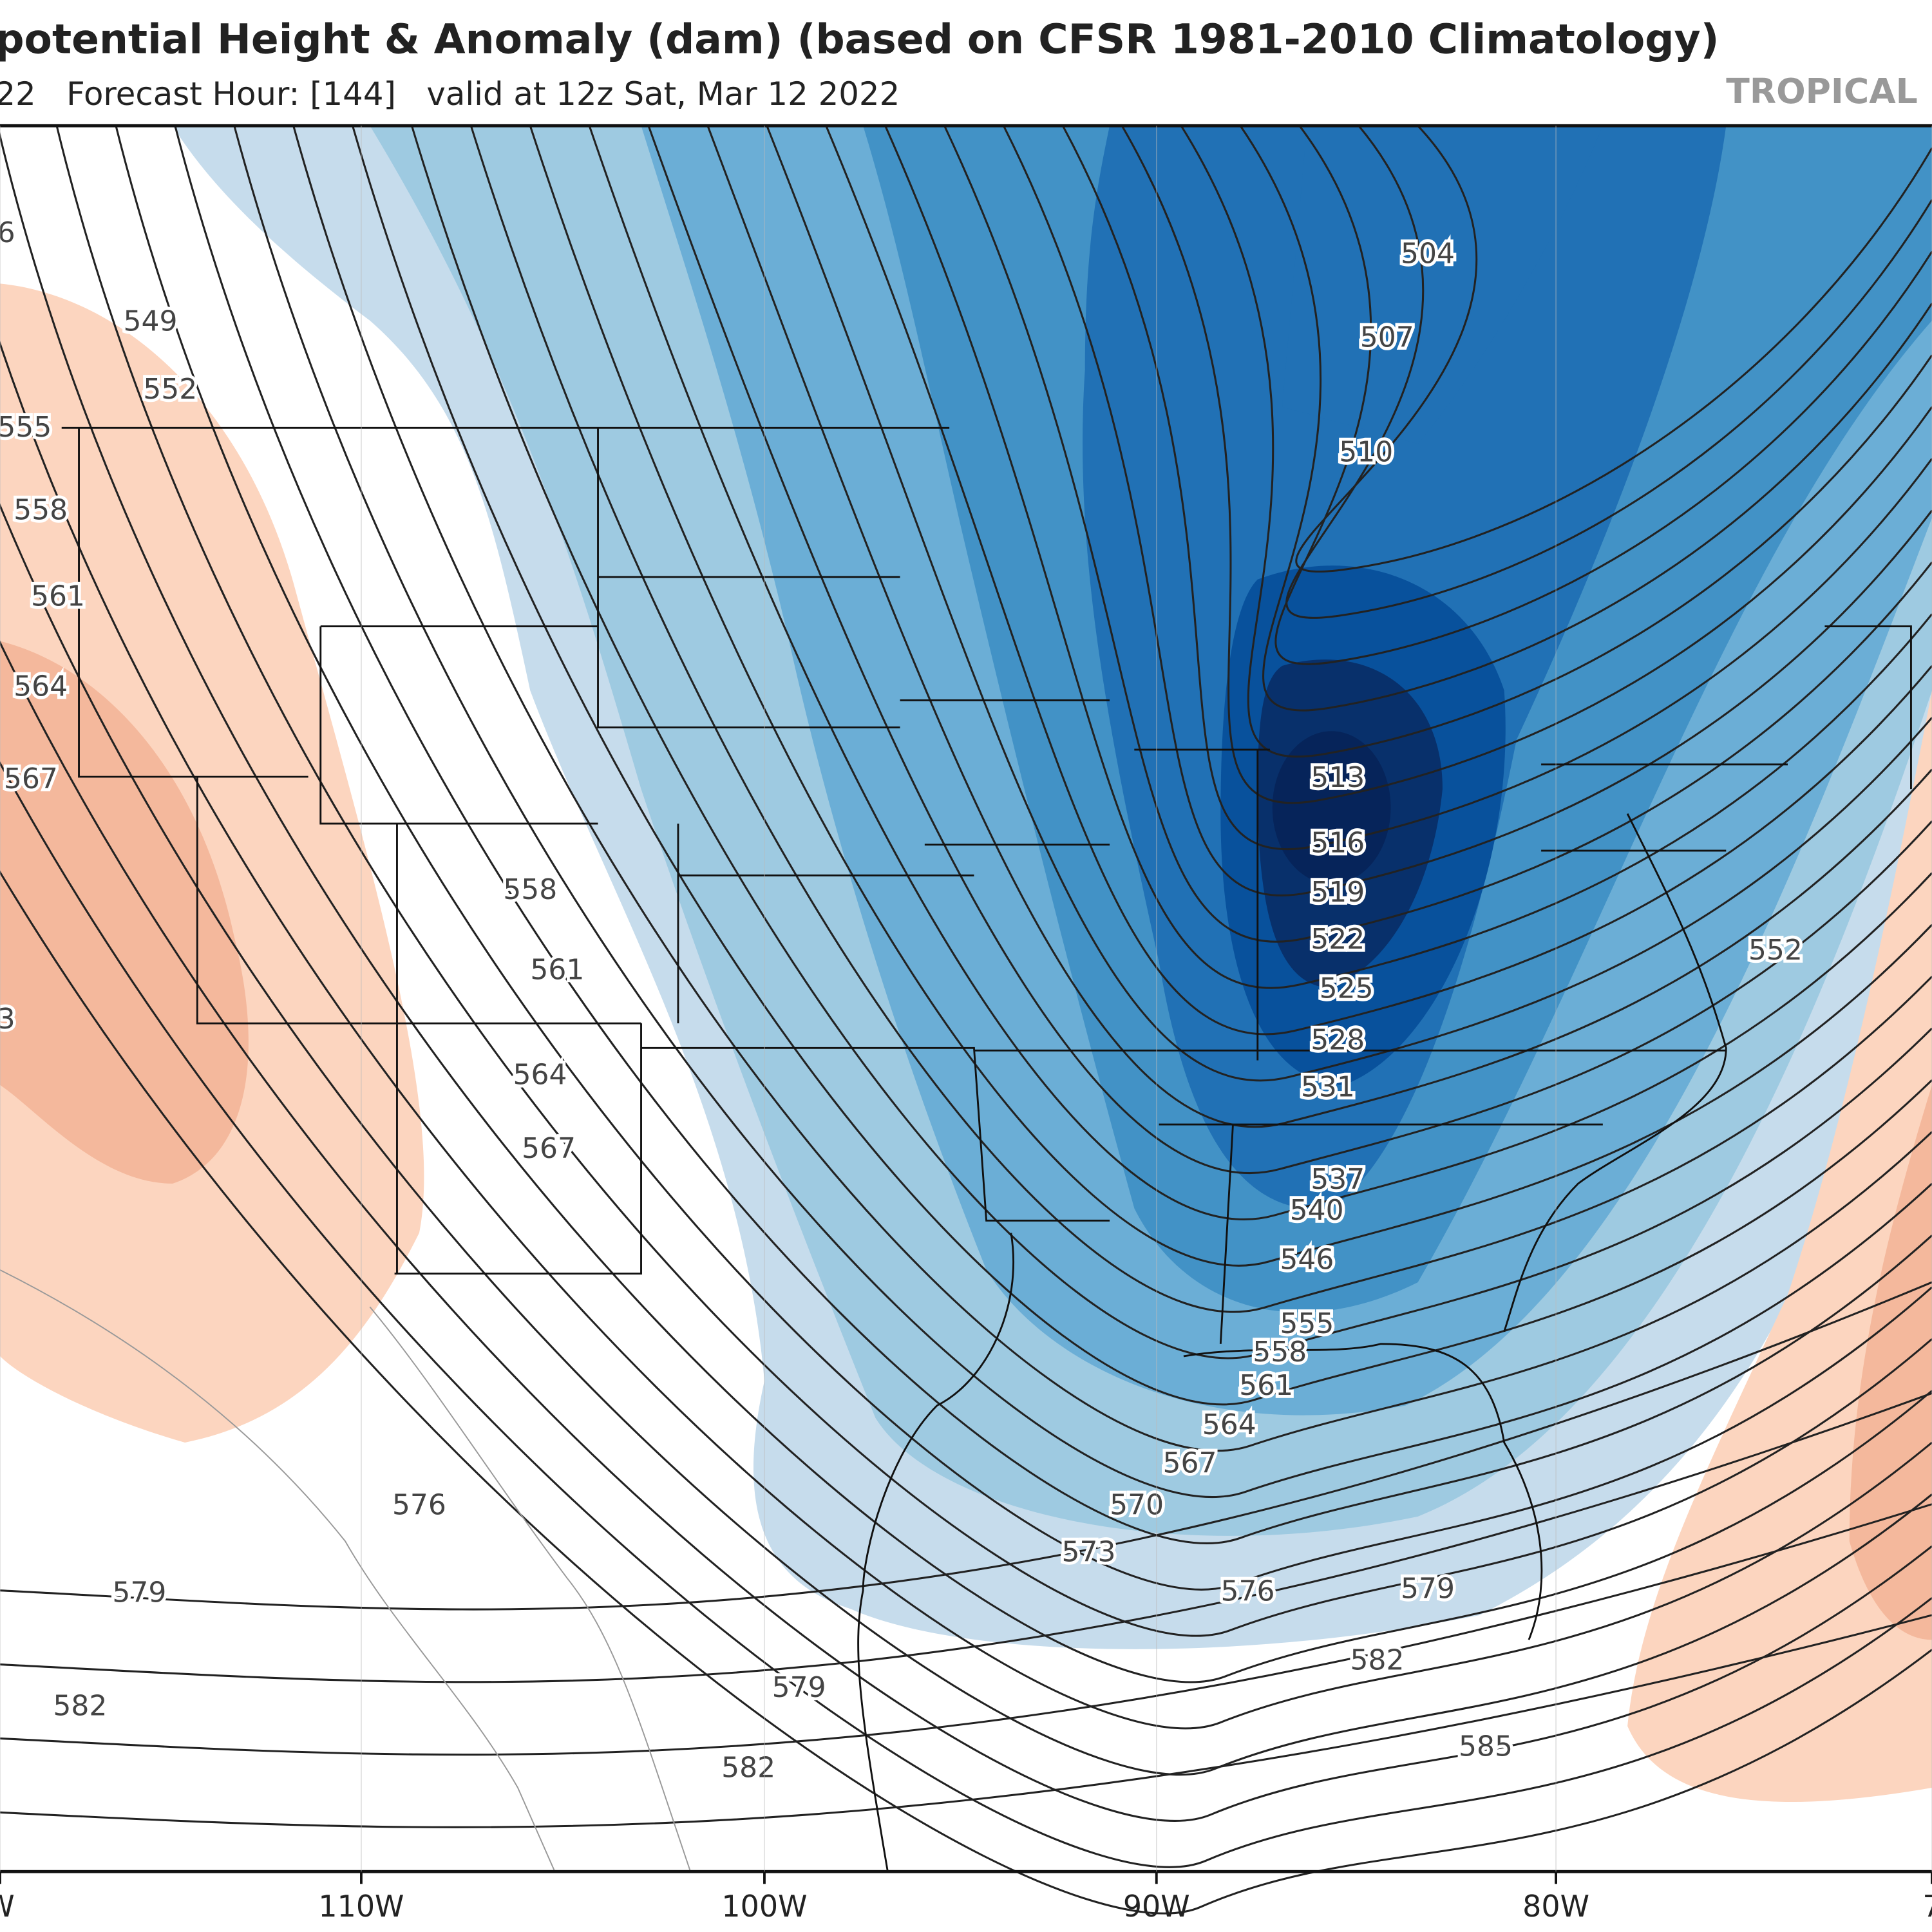  What do you see at coordinates (361, 1907) in the screenshot?
I see `longitude-label: 110W` at bounding box center [361, 1907].